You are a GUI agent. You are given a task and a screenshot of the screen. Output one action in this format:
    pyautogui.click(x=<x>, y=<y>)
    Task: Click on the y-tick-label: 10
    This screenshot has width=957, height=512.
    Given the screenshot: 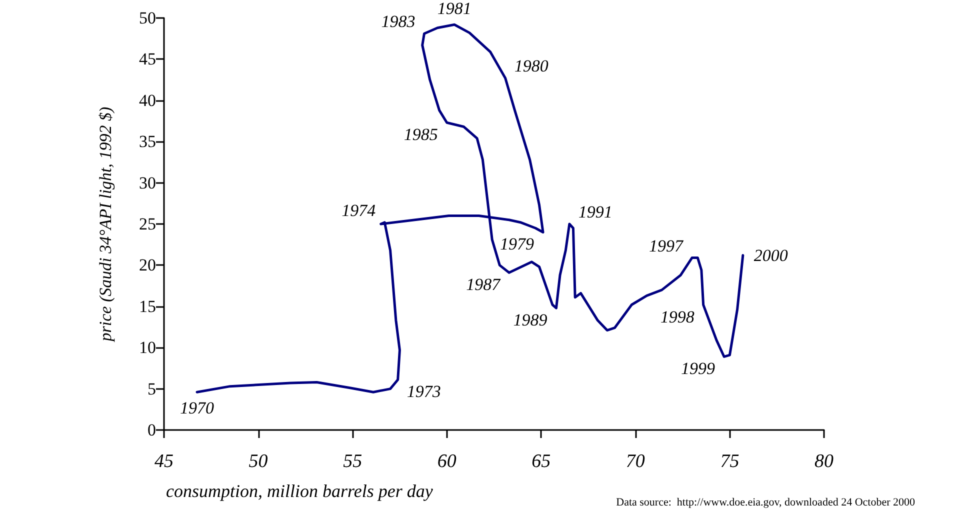 What is the action you would take?
    pyautogui.click(x=147, y=348)
    